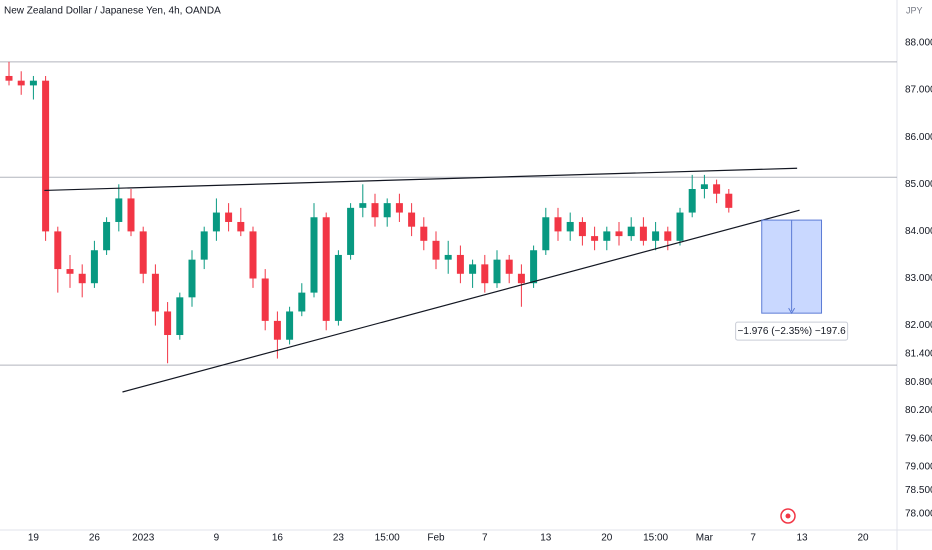 Image resolution: width=932 pixels, height=550 pixels. I want to click on x-tick-label: 20, so click(863, 538).